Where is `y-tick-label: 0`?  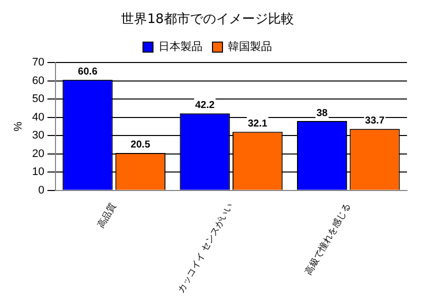 y-tick-label: 0 is located at coordinates (41, 190).